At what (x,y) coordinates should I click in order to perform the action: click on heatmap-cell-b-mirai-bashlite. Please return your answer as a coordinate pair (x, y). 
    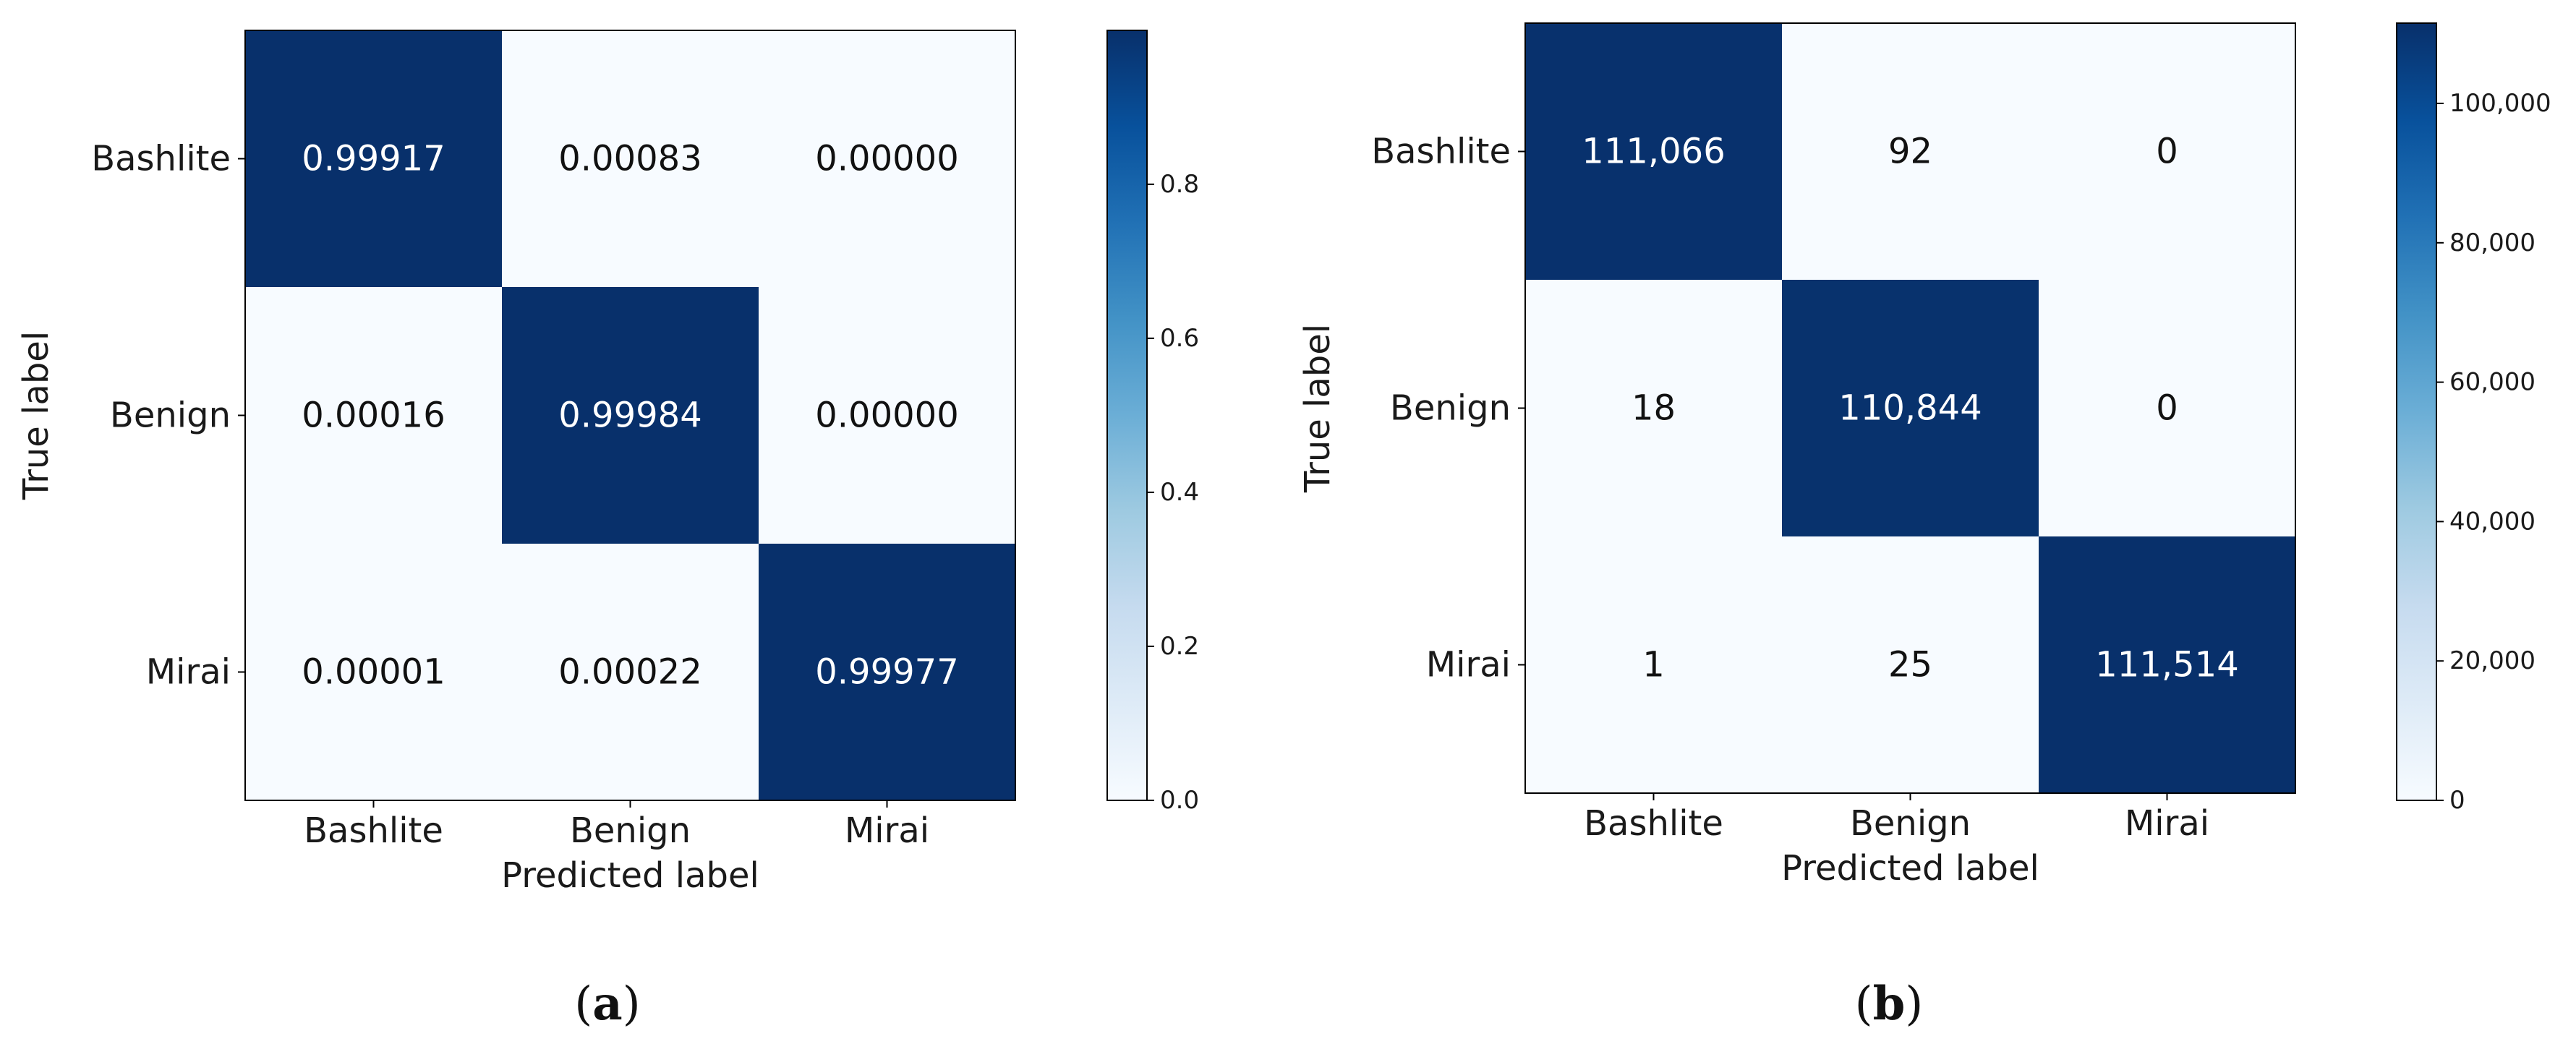
    Looking at the image, I should click on (1654, 664).